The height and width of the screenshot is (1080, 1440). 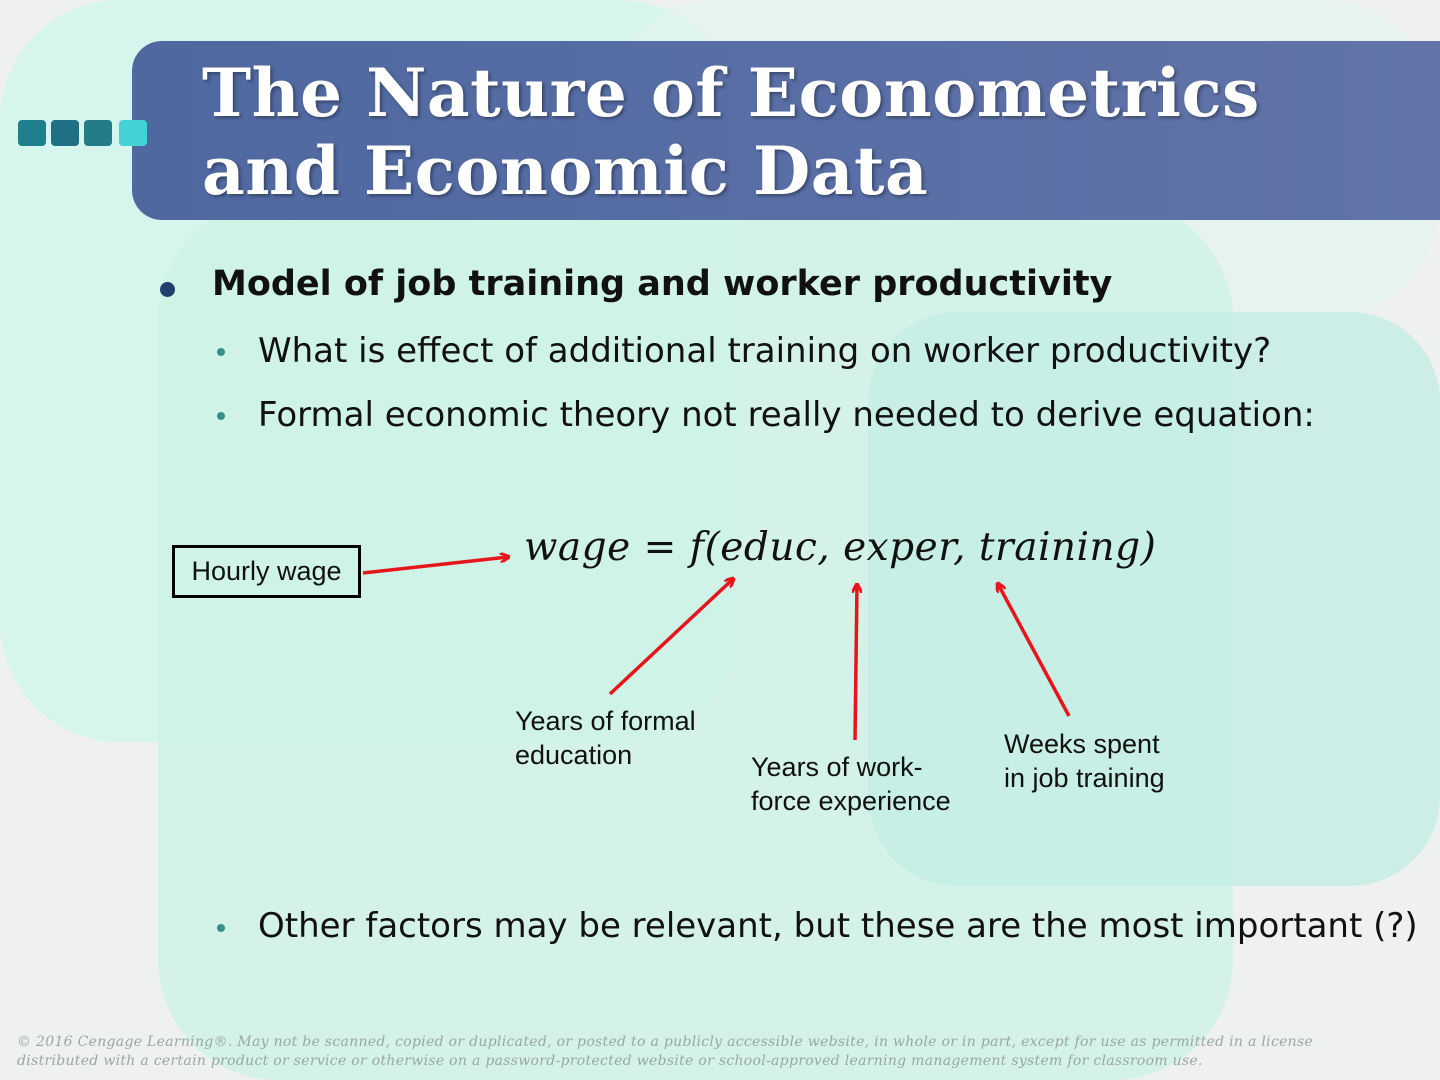 What do you see at coordinates (851, 801) in the screenshot?
I see `exper-label-line-2: force experience` at bounding box center [851, 801].